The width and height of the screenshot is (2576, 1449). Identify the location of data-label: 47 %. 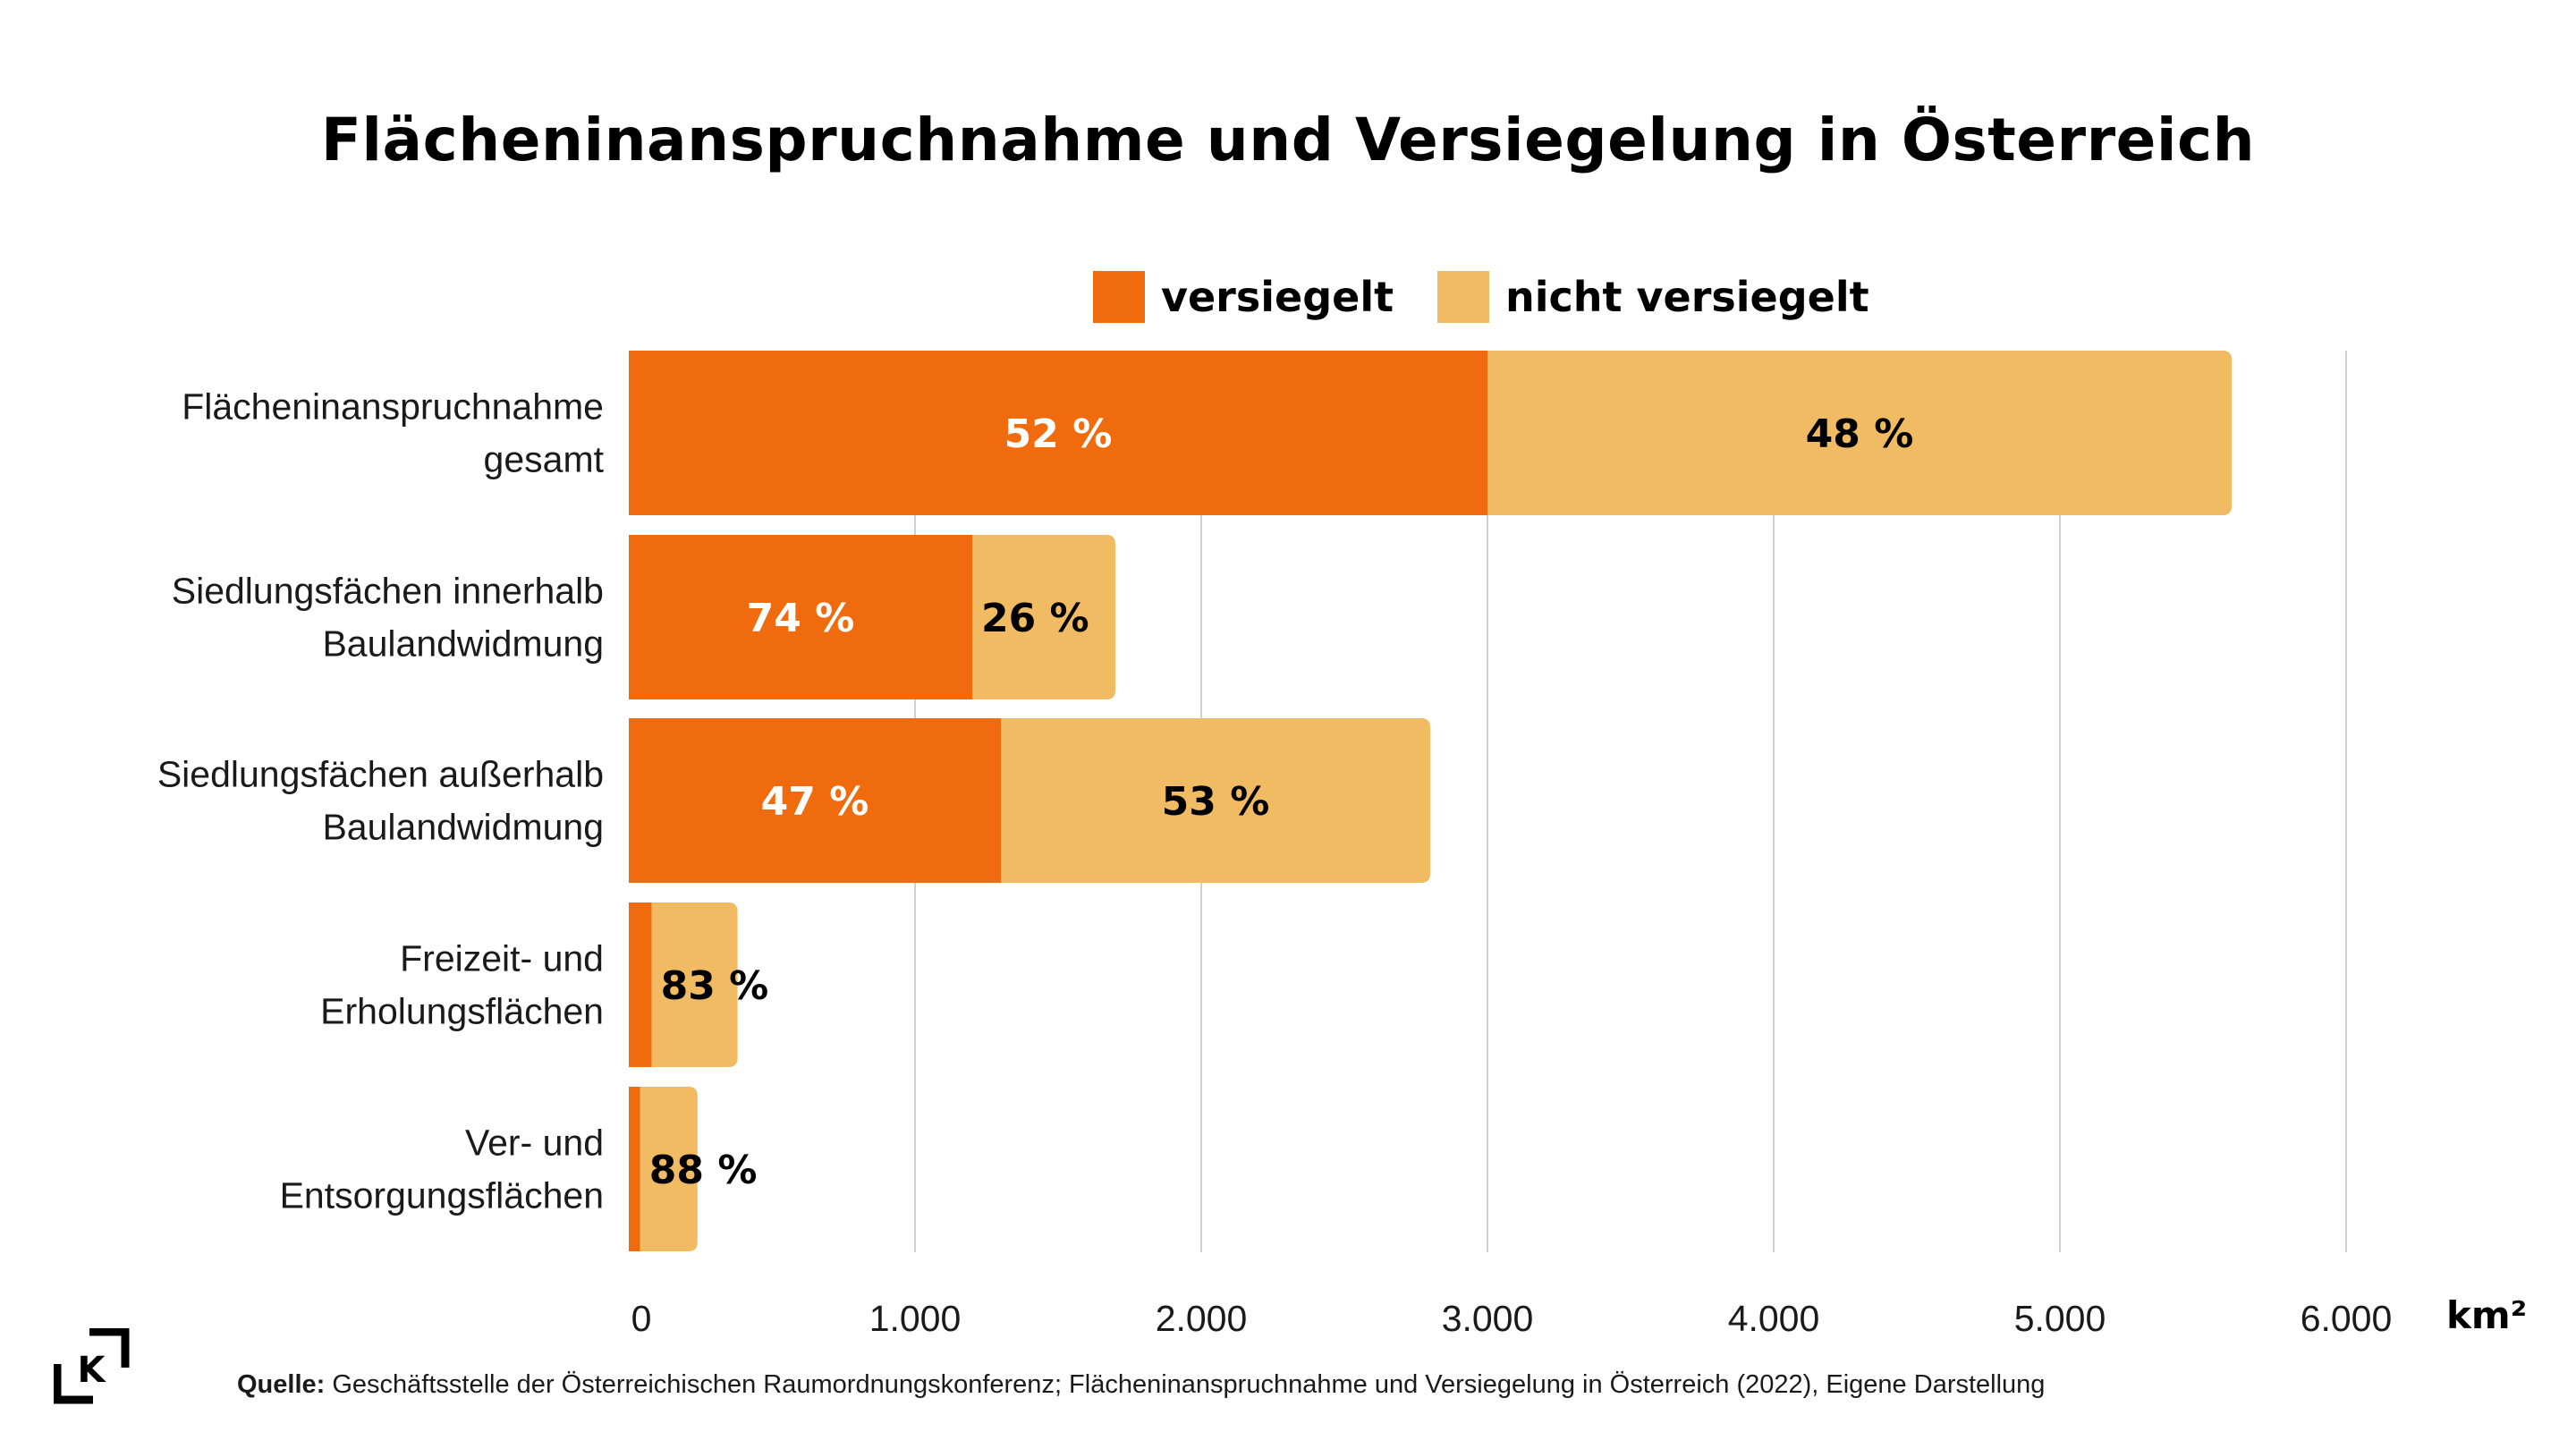
(815, 802).